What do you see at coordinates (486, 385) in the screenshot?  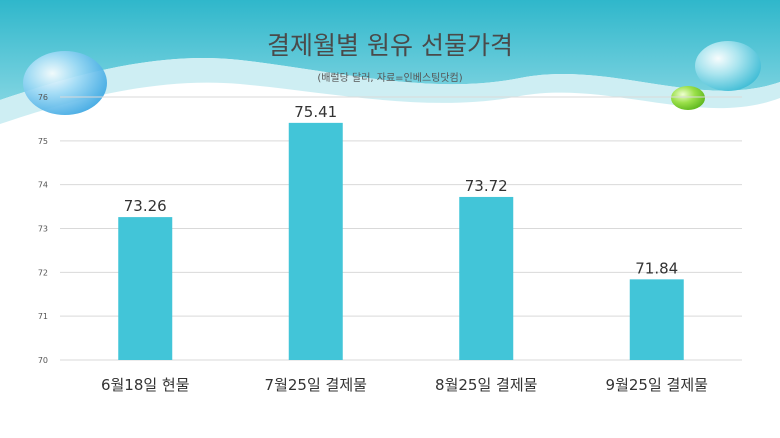 I see `x-category-label: 8월25일 결제물` at bounding box center [486, 385].